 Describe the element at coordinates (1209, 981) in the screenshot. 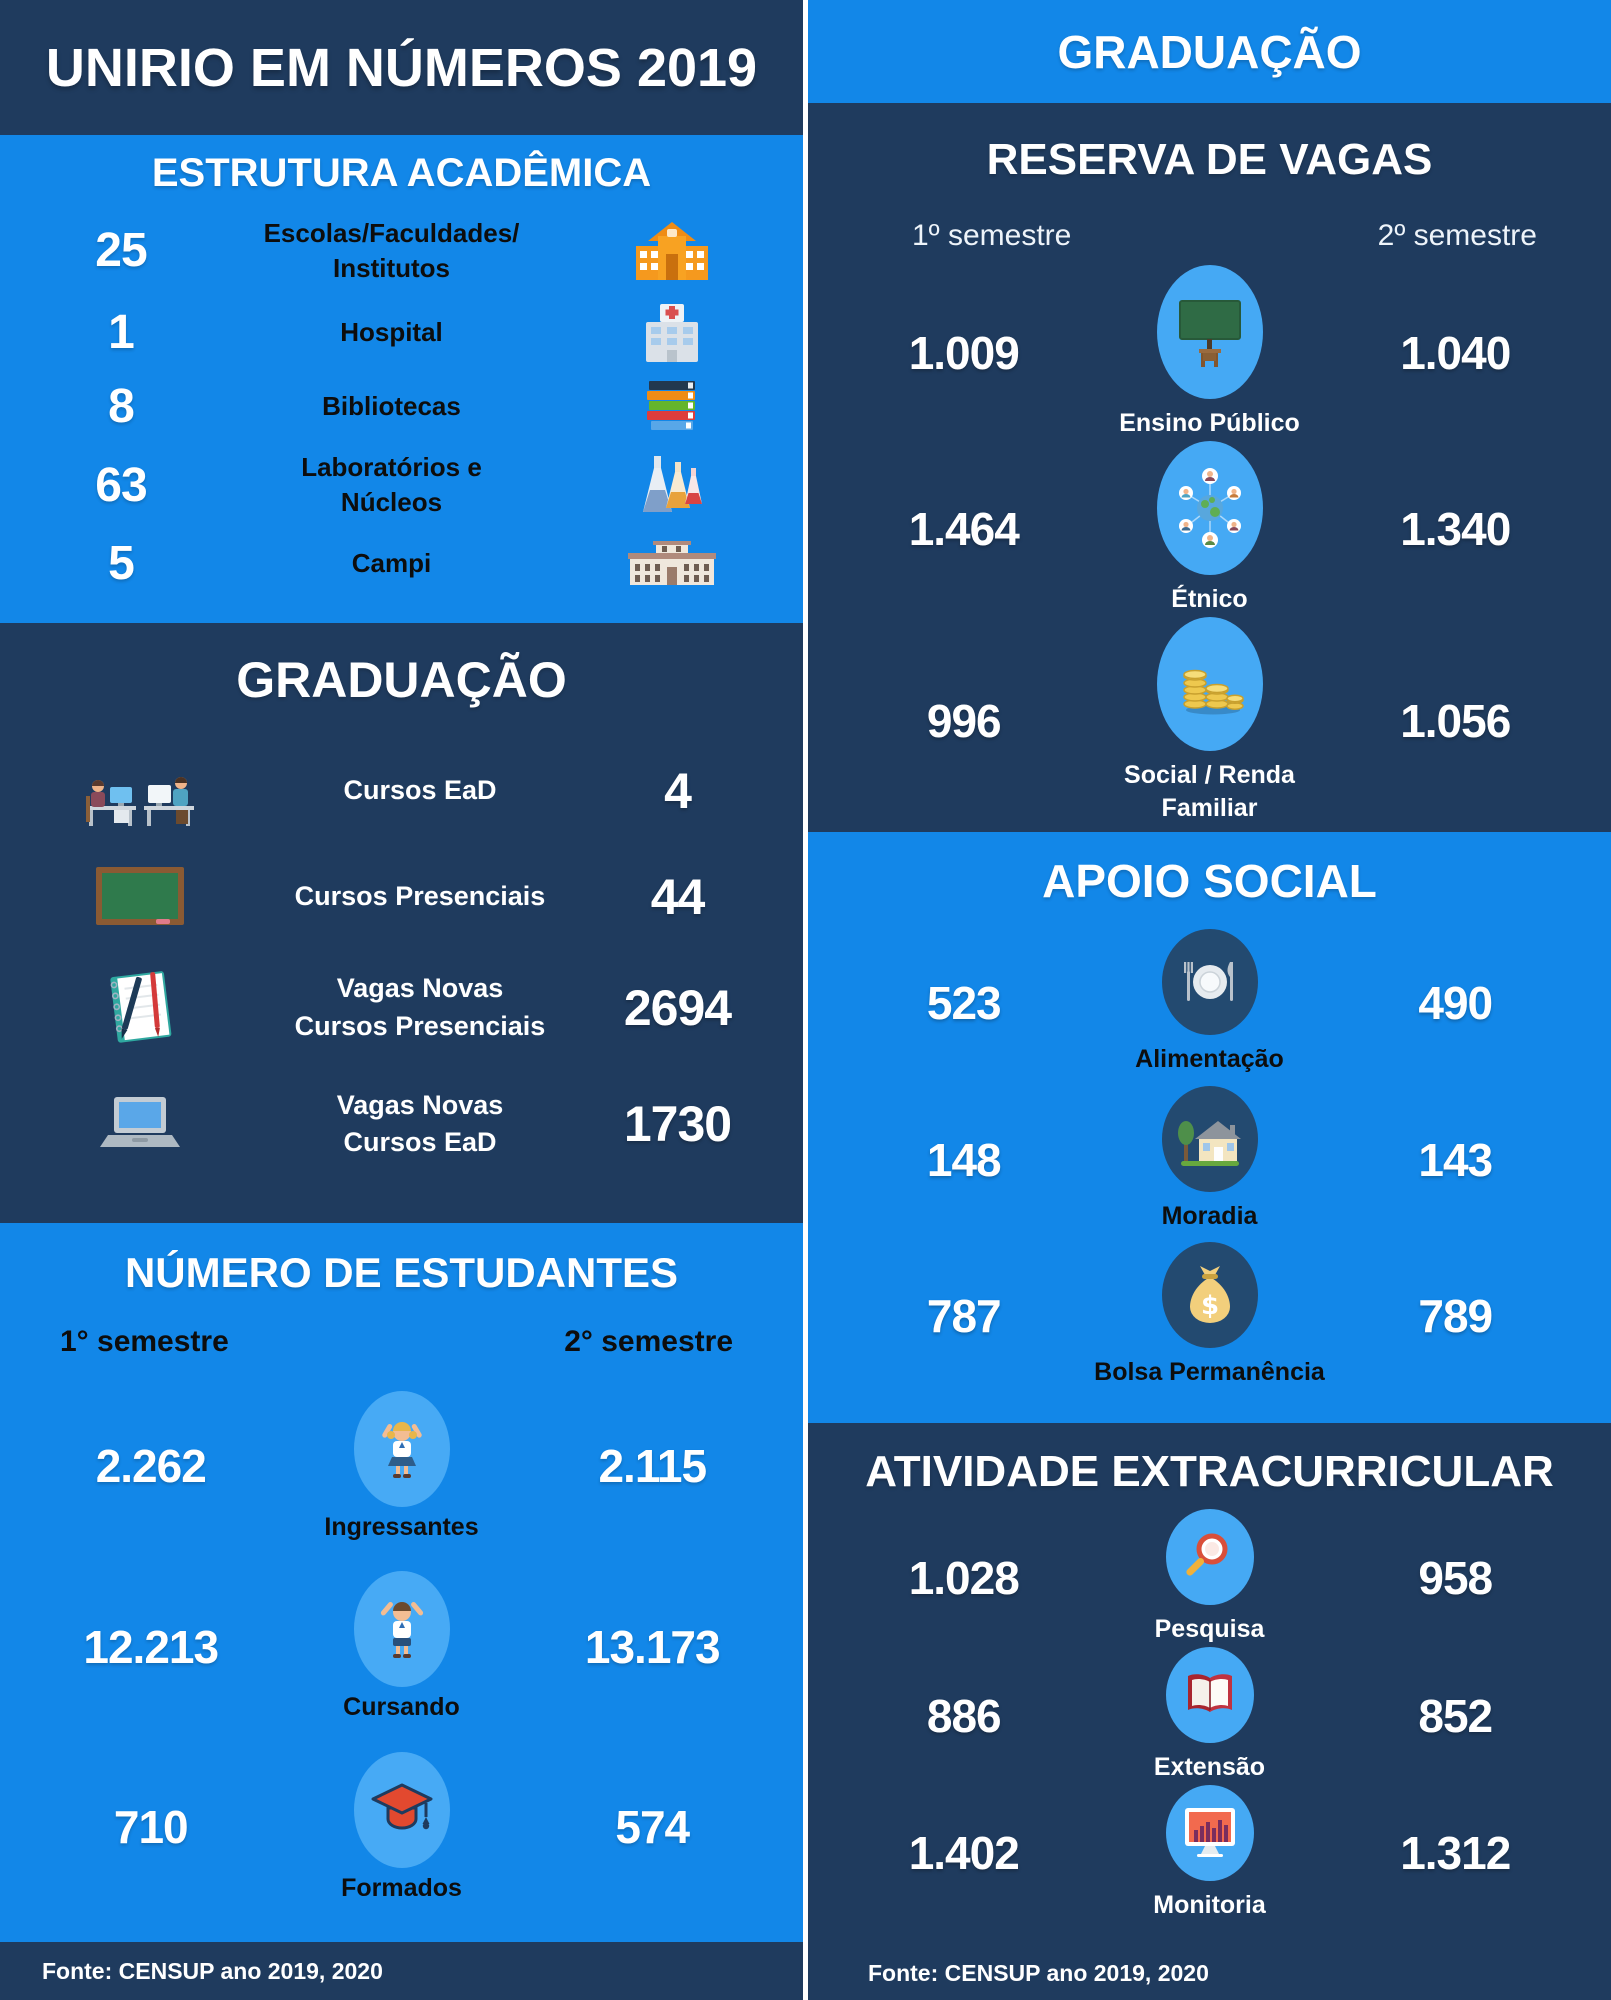

I see `meal-icon` at that location.